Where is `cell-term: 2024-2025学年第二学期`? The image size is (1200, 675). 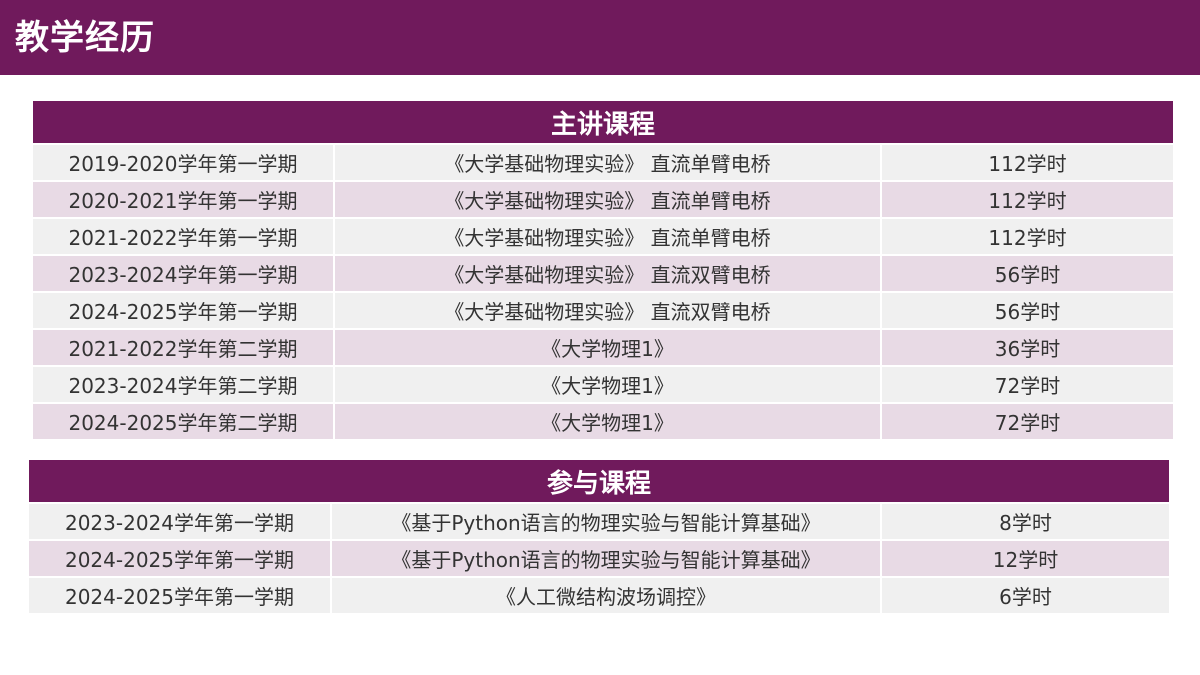 cell-term: 2024-2025学年第二学期 is located at coordinates (183, 421).